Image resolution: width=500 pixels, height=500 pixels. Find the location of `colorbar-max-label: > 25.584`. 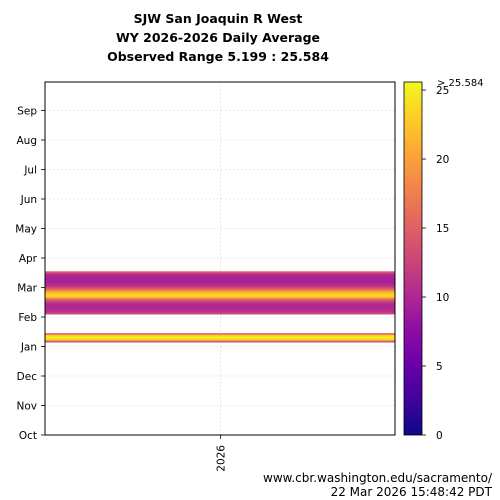

colorbar-max-label: > 25.584 is located at coordinates (460, 83).